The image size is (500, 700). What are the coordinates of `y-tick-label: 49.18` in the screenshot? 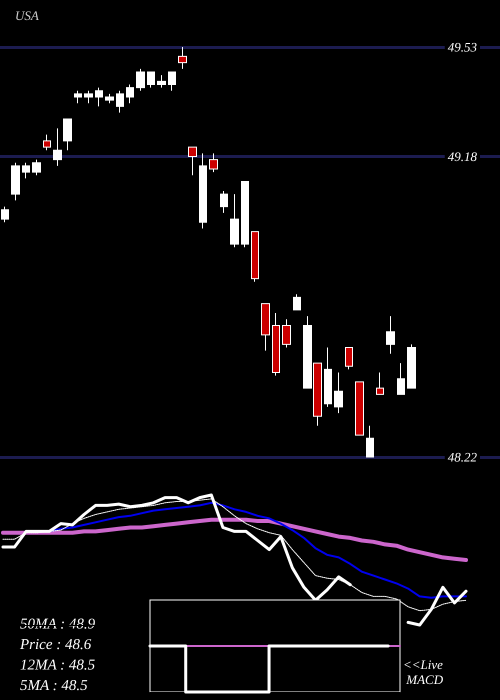 It's located at (463, 156).